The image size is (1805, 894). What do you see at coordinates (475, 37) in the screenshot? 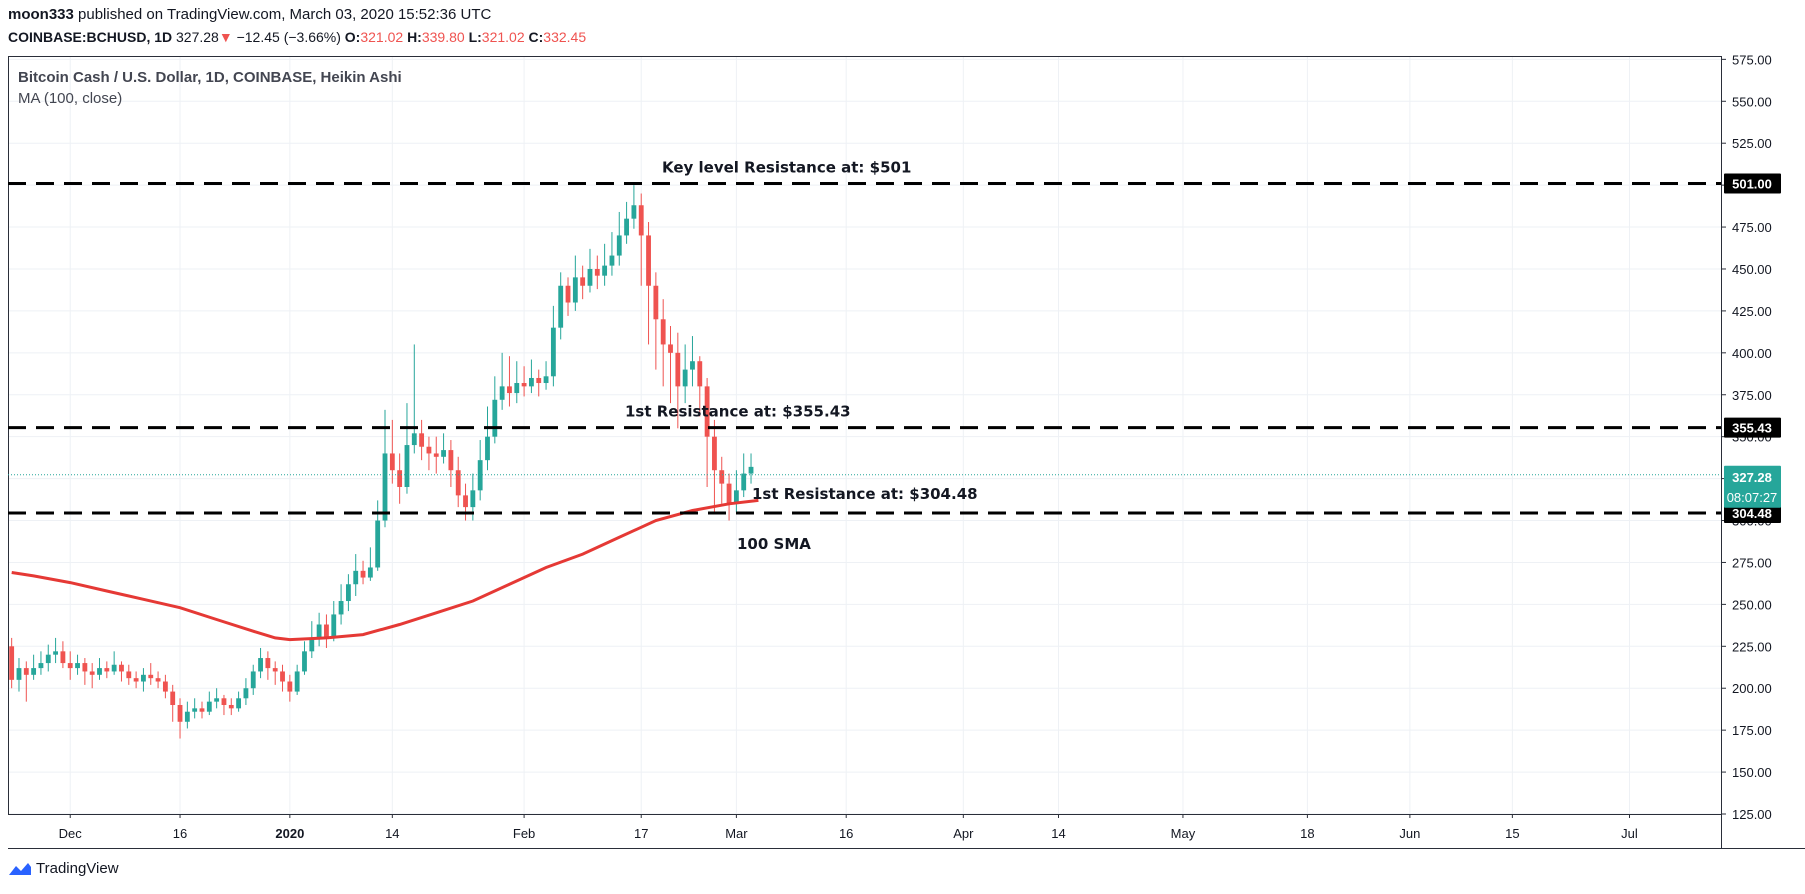
I see `low-label: L:` at bounding box center [475, 37].